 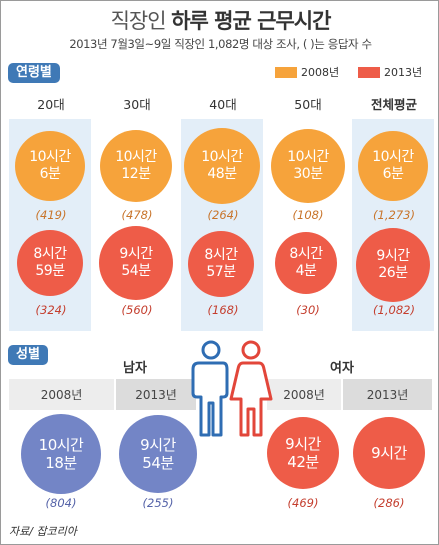 What do you see at coordinates (223, 104) in the screenshot?
I see `age-column-header: 40대` at bounding box center [223, 104].